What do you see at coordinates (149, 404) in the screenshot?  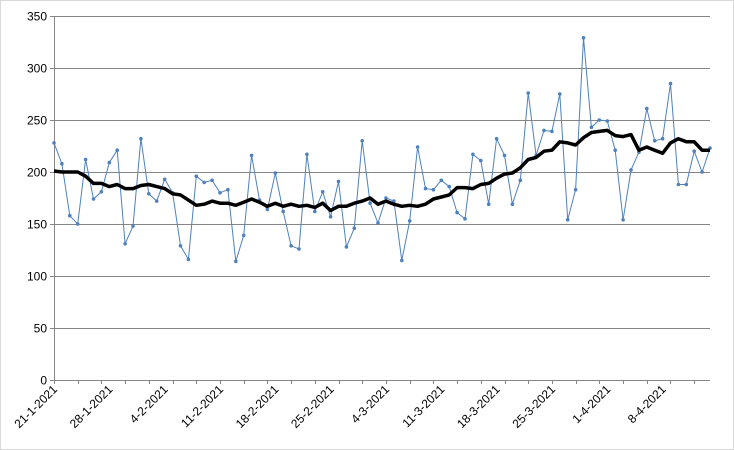 I see `x-tick-label: 4-2-2021` at bounding box center [149, 404].